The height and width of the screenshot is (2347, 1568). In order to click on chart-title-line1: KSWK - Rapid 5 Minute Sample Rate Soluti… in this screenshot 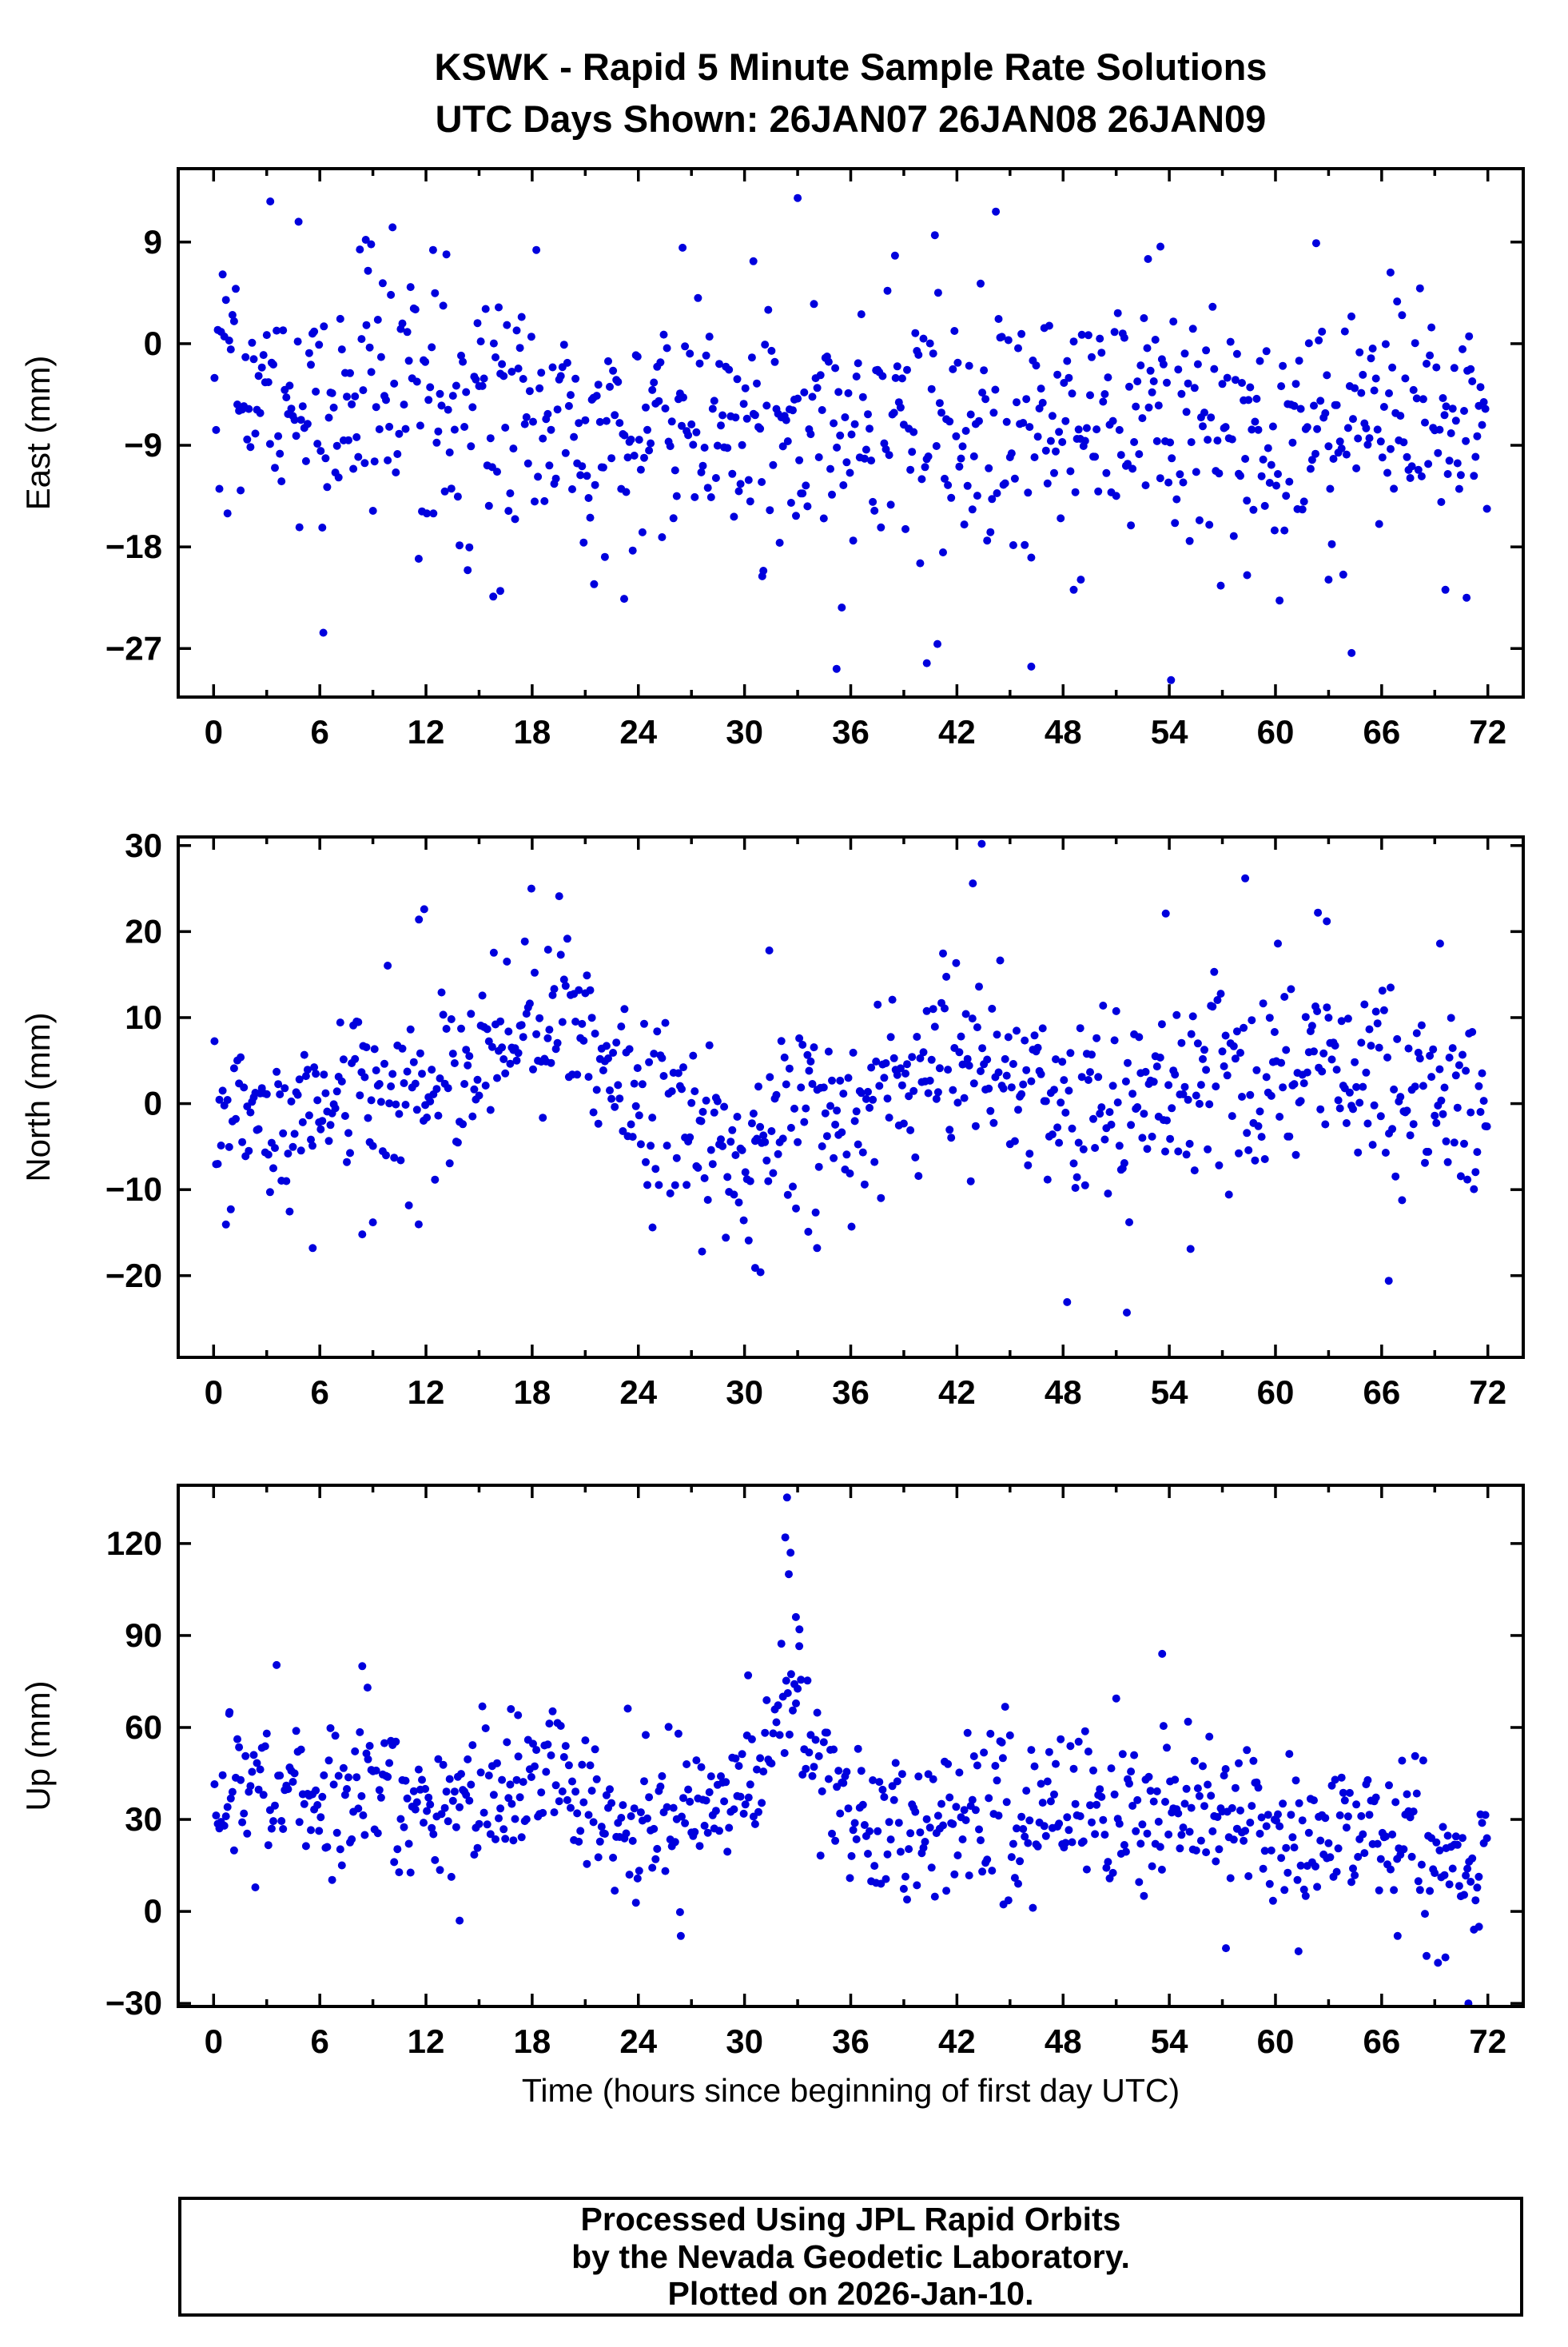, I will do `click(851, 67)`.